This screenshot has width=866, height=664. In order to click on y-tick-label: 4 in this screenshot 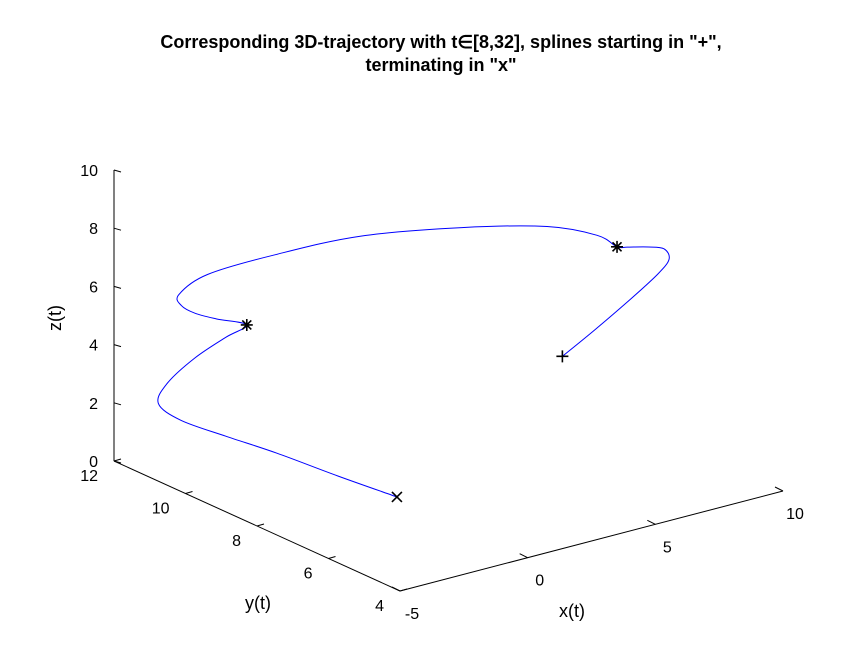, I will do `click(379, 606)`.